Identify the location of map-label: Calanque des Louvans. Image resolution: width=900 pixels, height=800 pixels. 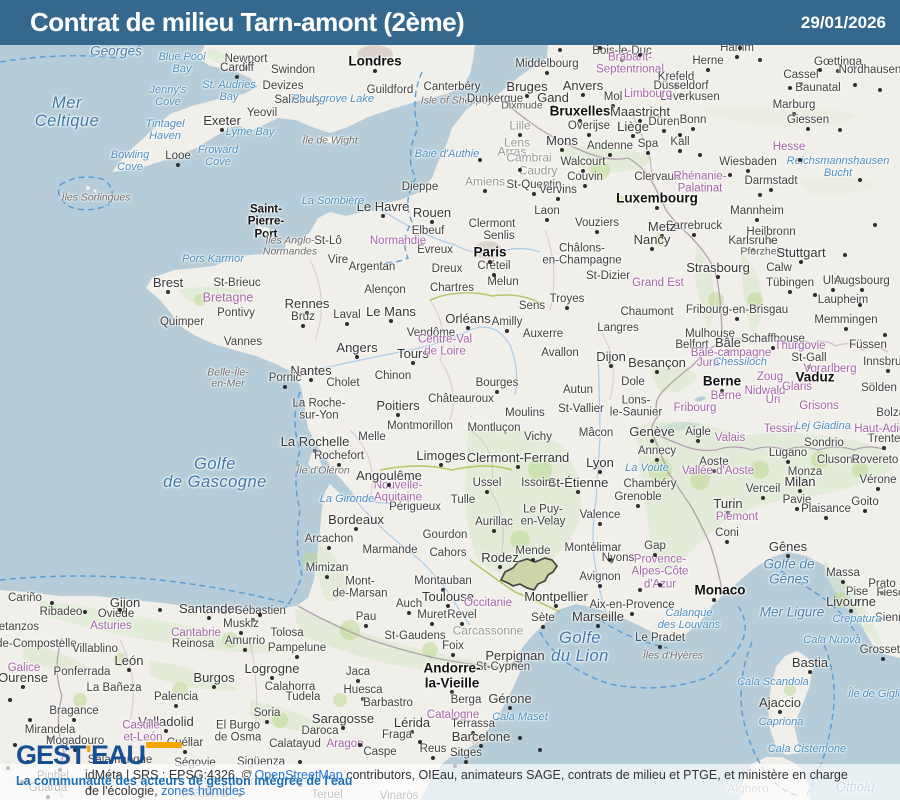
(689, 619).